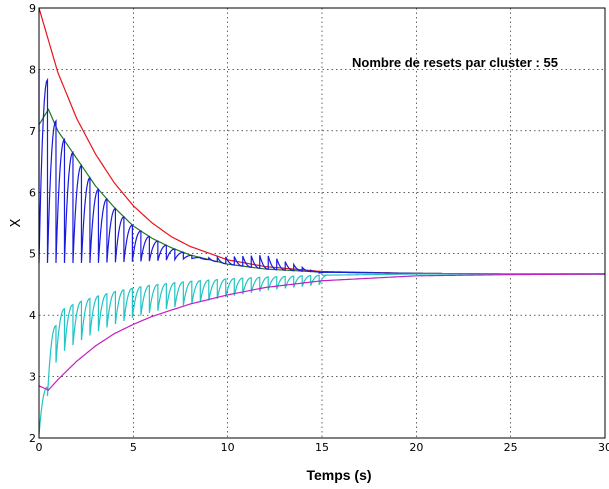  What do you see at coordinates (39, 447) in the screenshot?
I see `x-tick-label: 0` at bounding box center [39, 447].